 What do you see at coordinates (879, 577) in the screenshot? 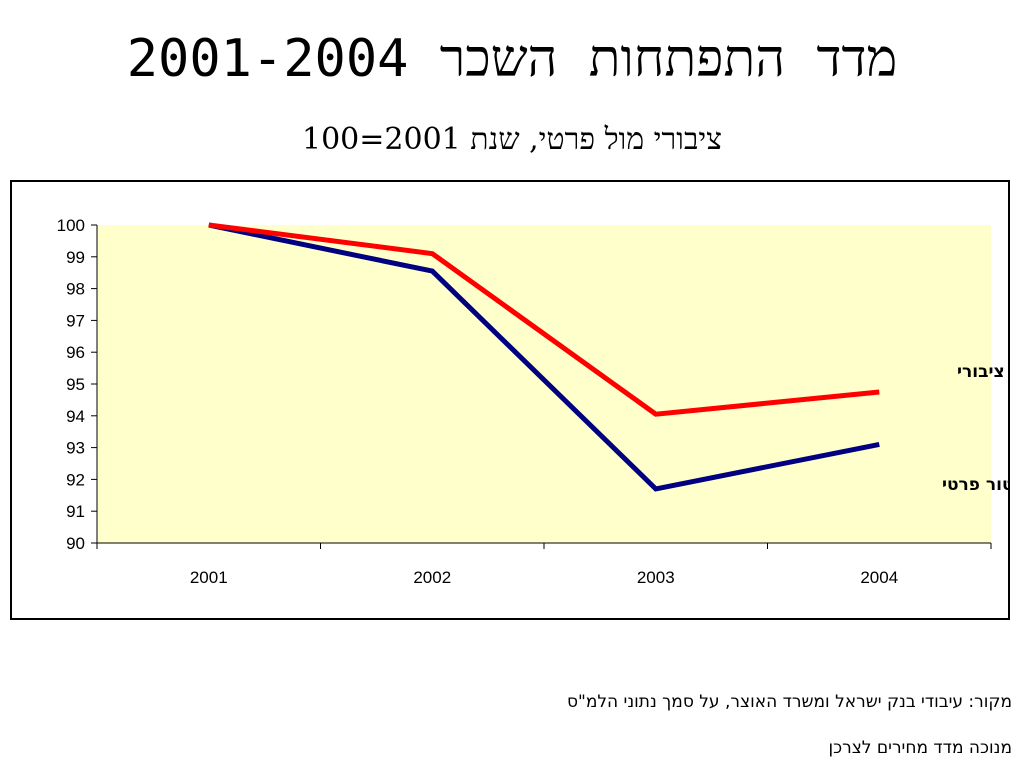
I see `x-tick-label: 2004` at bounding box center [879, 577].